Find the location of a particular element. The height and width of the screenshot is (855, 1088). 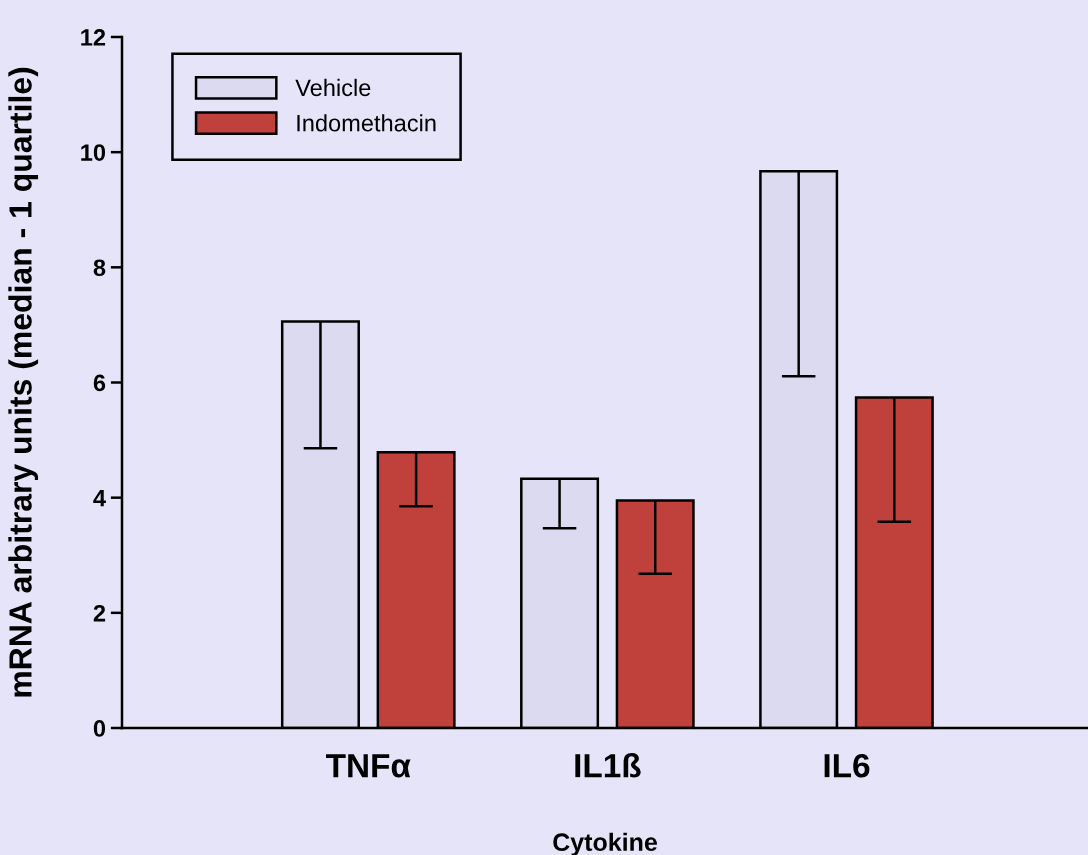

legend-label: Vehicle is located at coordinates (333, 87).